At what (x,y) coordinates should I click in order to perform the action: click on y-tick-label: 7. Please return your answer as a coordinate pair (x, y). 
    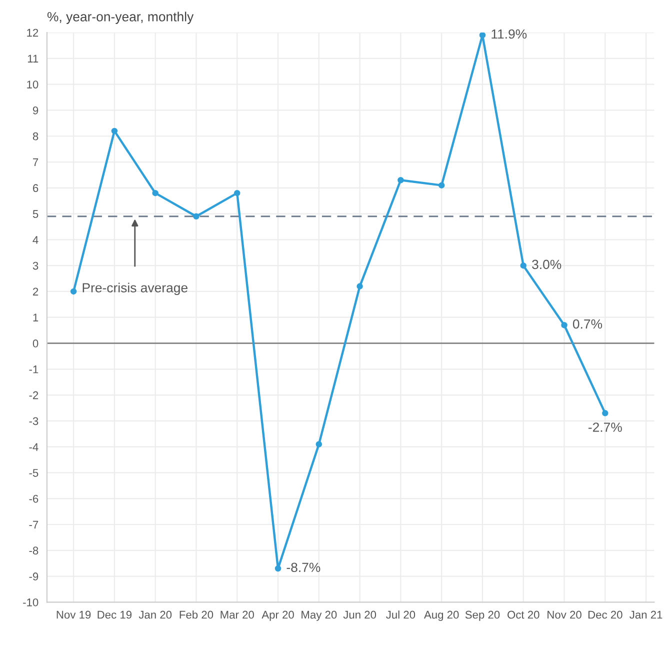
    Looking at the image, I should click on (35, 162).